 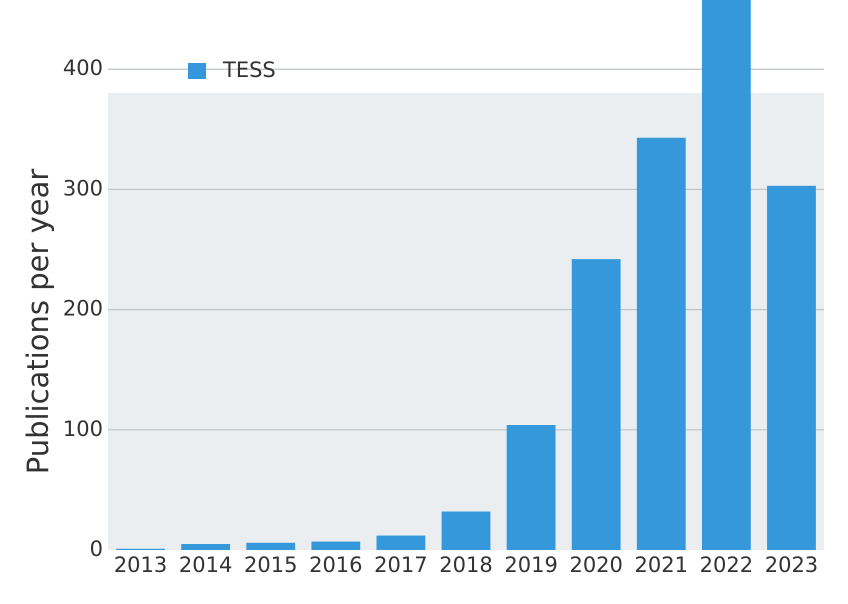 I want to click on bar-2020, so click(x=596, y=404).